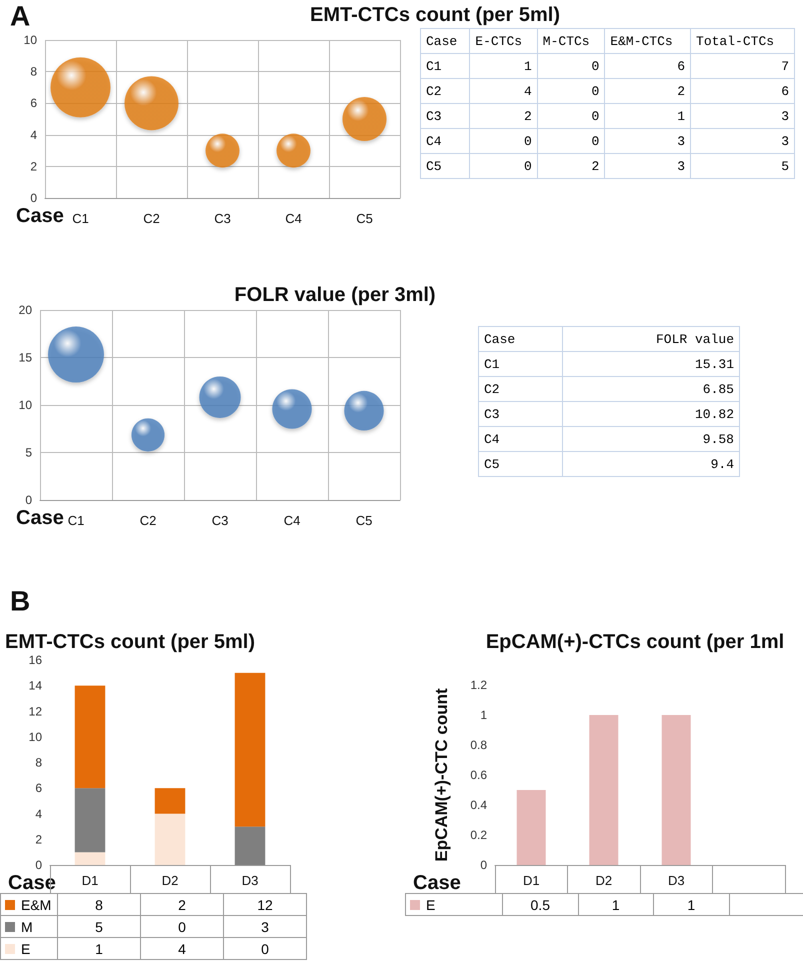 The image size is (803, 970). Describe the element at coordinates (445, 41) in the screenshot. I see `text: Case` at that location.